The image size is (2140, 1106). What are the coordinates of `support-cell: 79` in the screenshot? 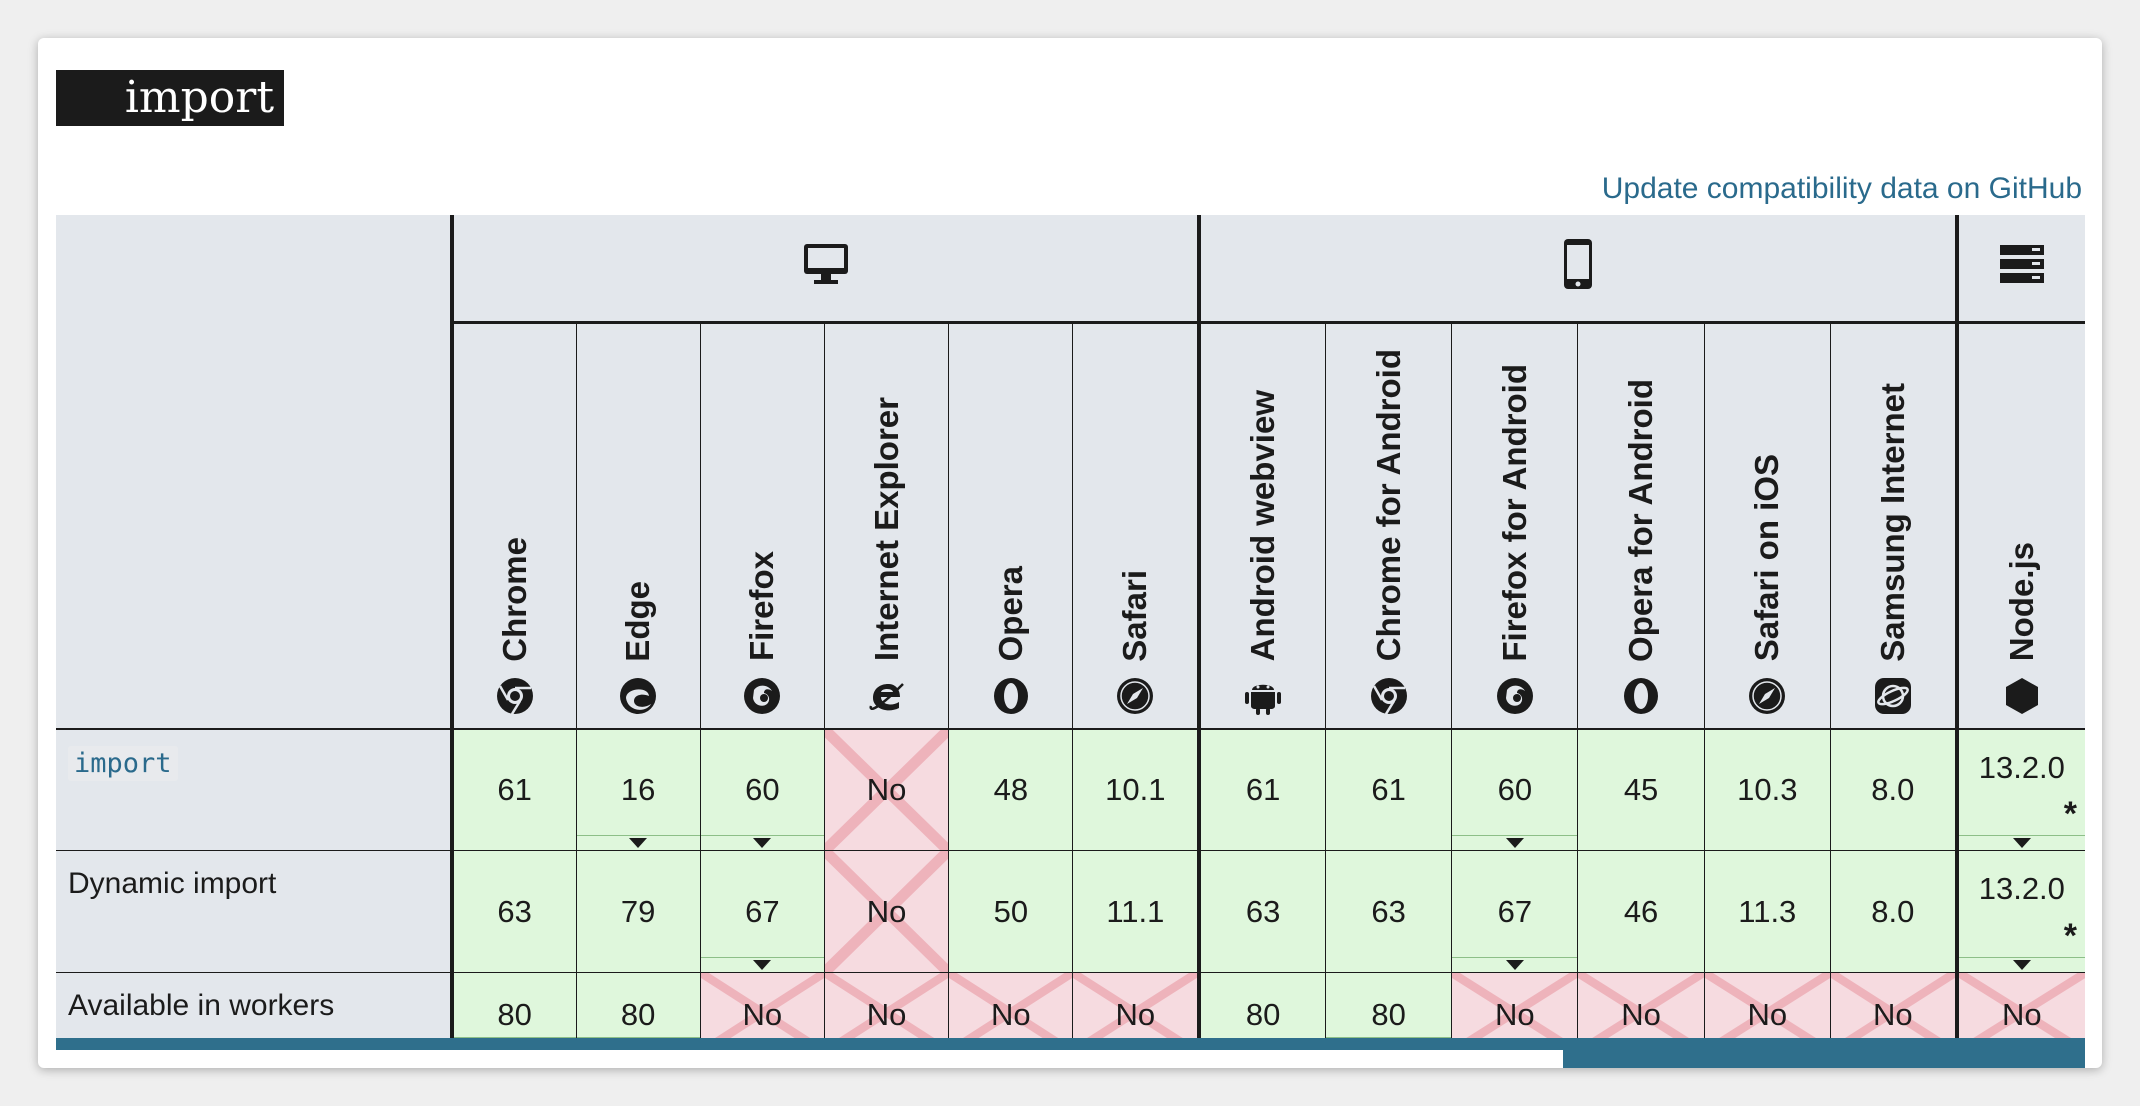 It's located at (638, 911).